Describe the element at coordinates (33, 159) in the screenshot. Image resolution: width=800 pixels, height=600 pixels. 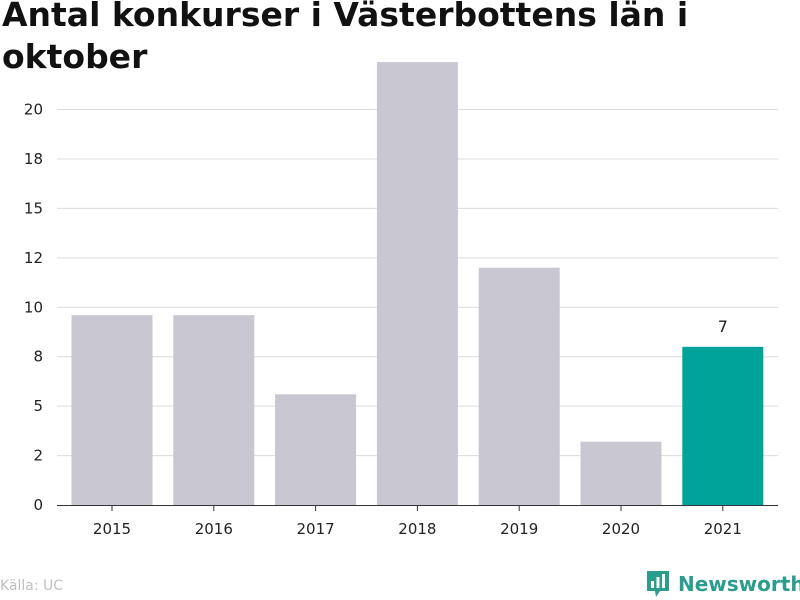
I see `y-tick-label: 18` at that location.